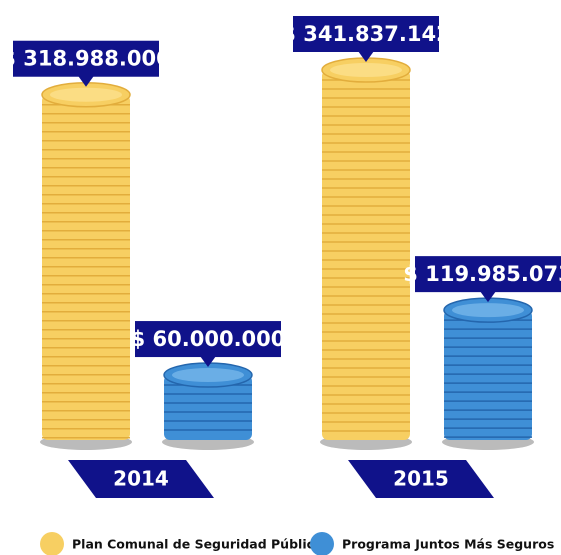  I want to click on value-label: $ 119.985.073, so click(482, 274).